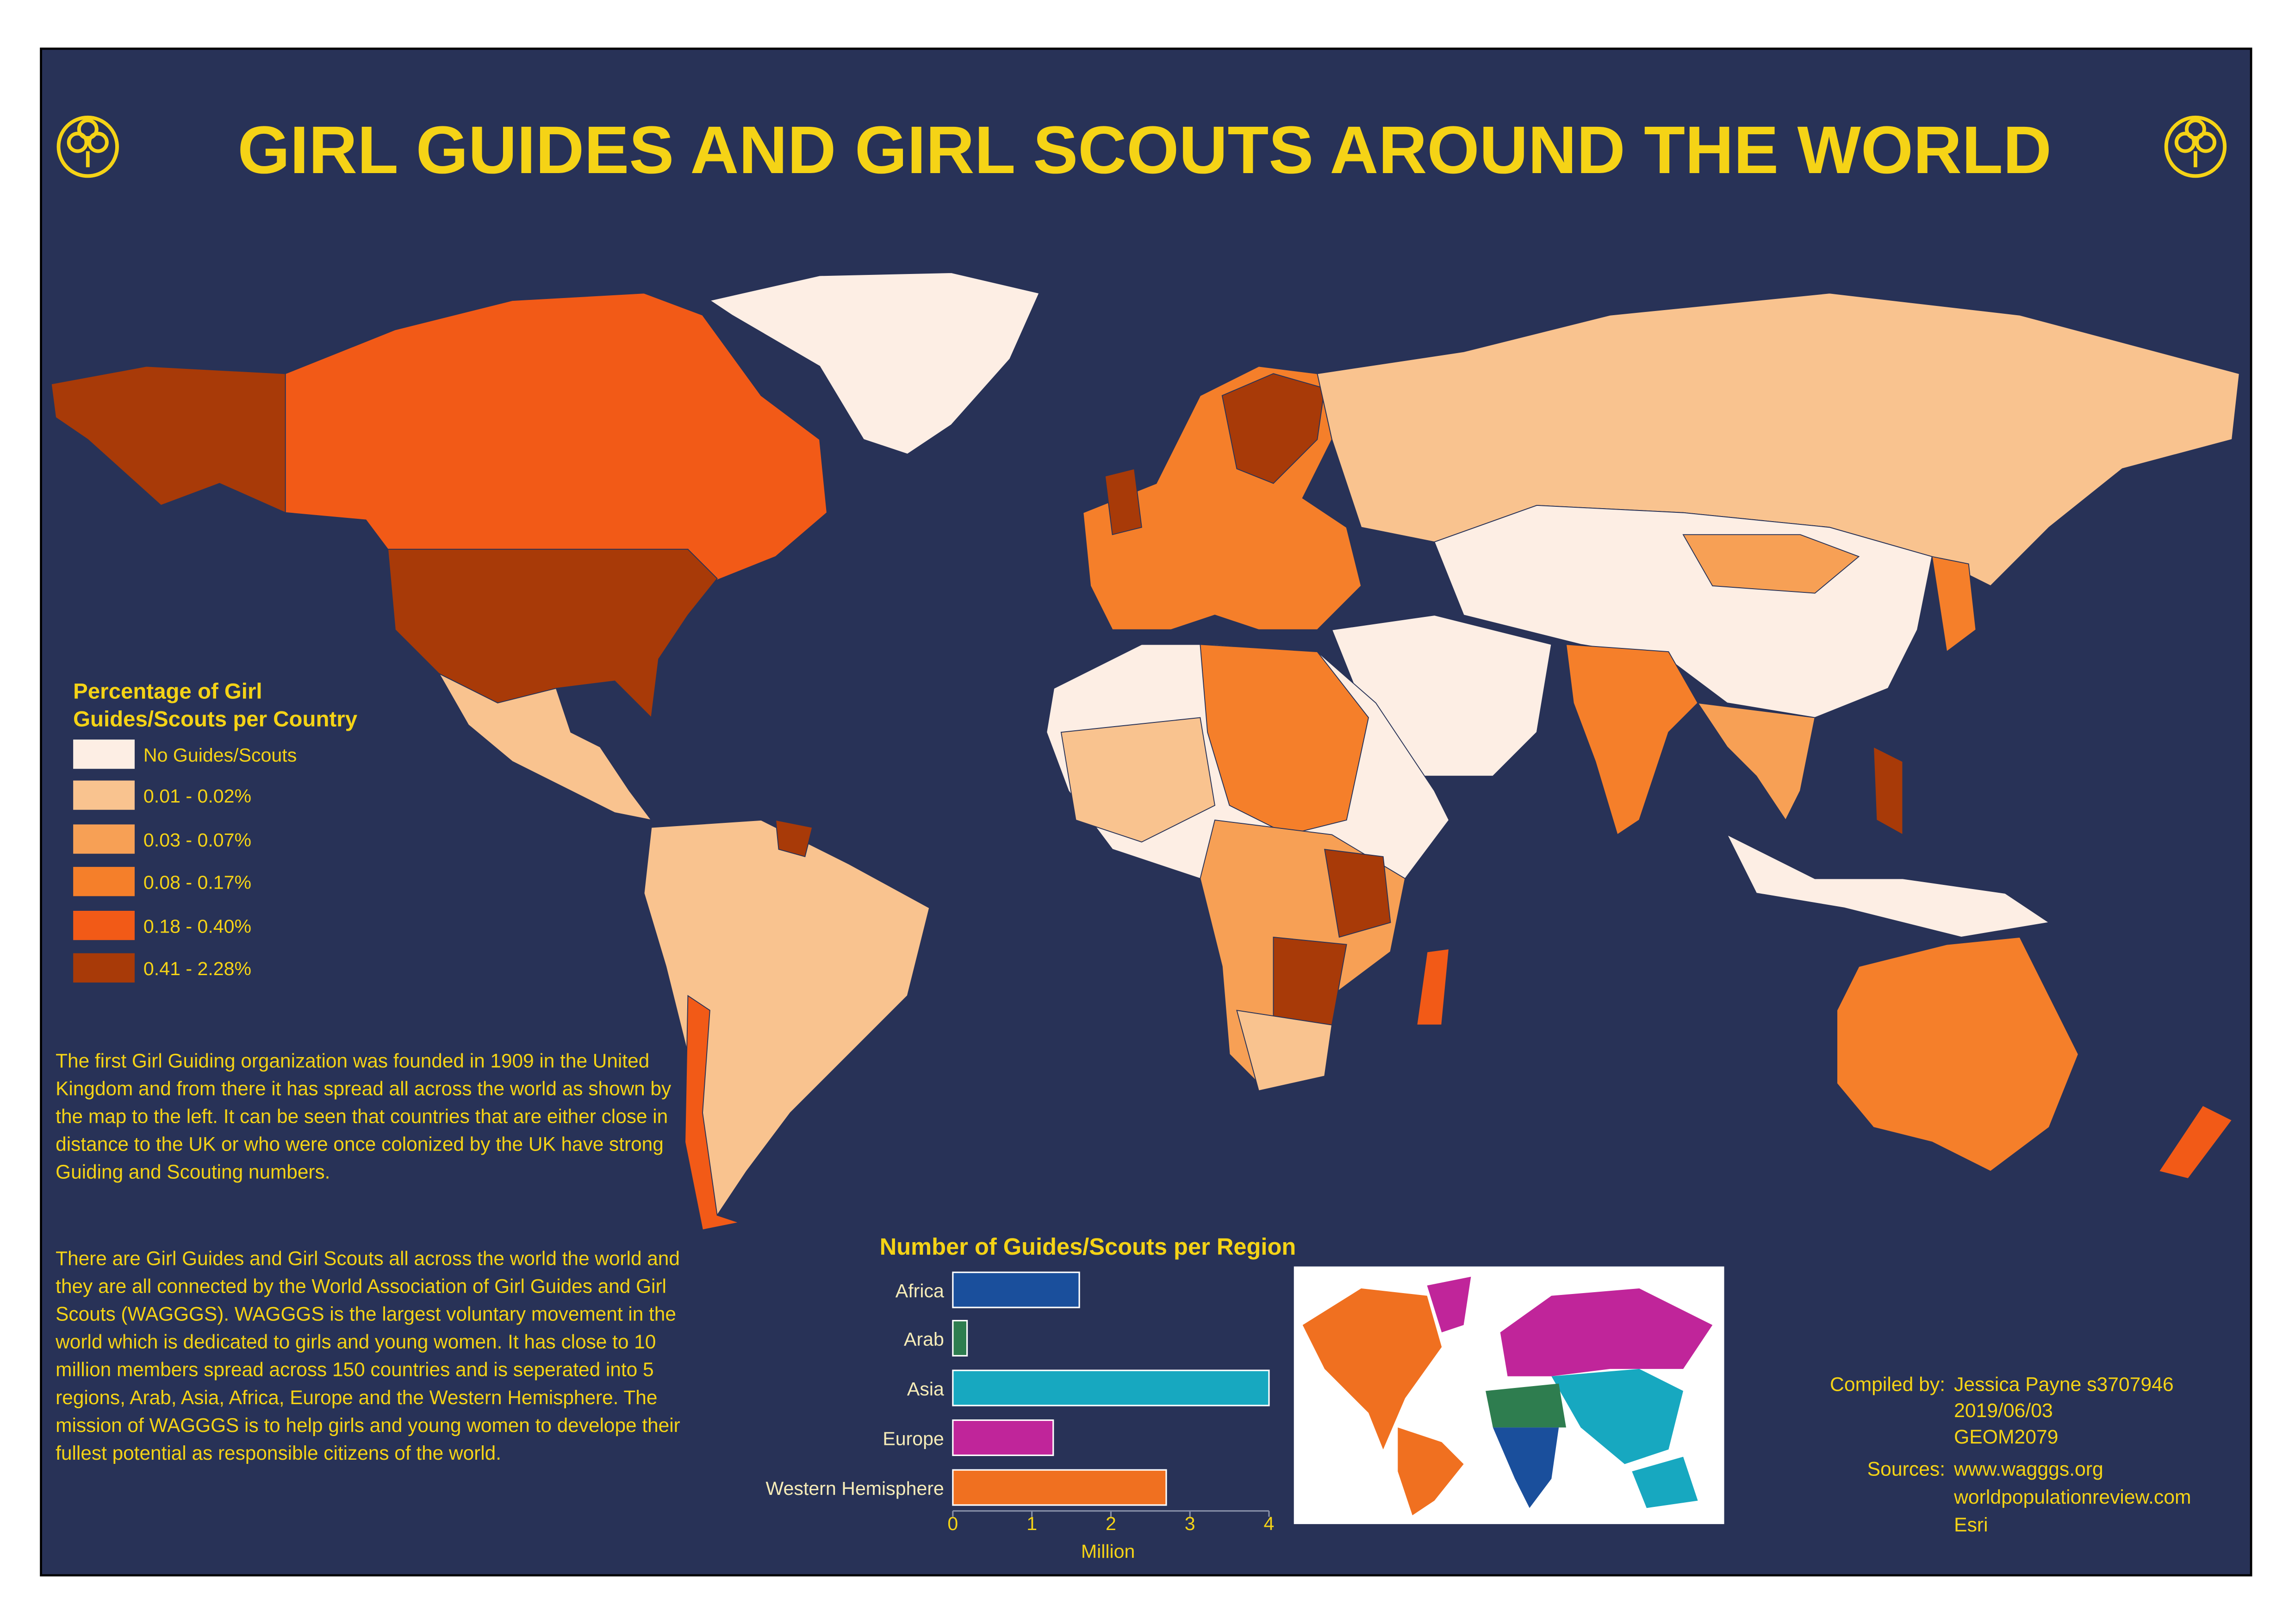 The image size is (2295, 1624). What do you see at coordinates (1273, 428) in the screenshot?
I see `scandinavia` at bounding box center [1273, 428].